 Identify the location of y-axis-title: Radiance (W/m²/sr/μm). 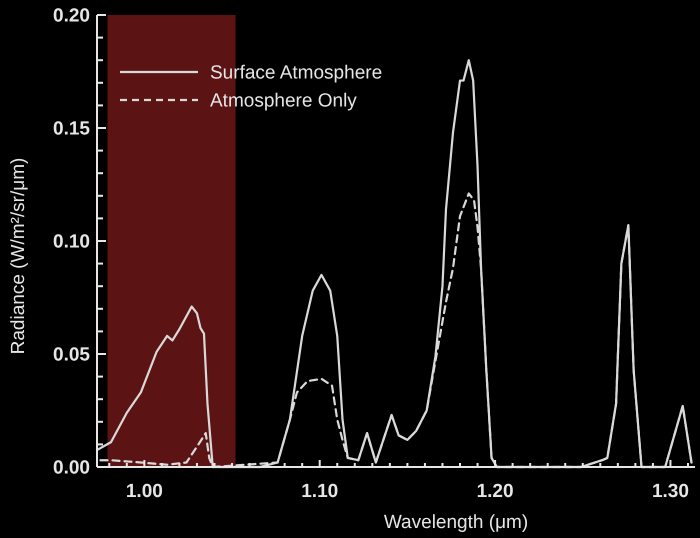
(18, 256).